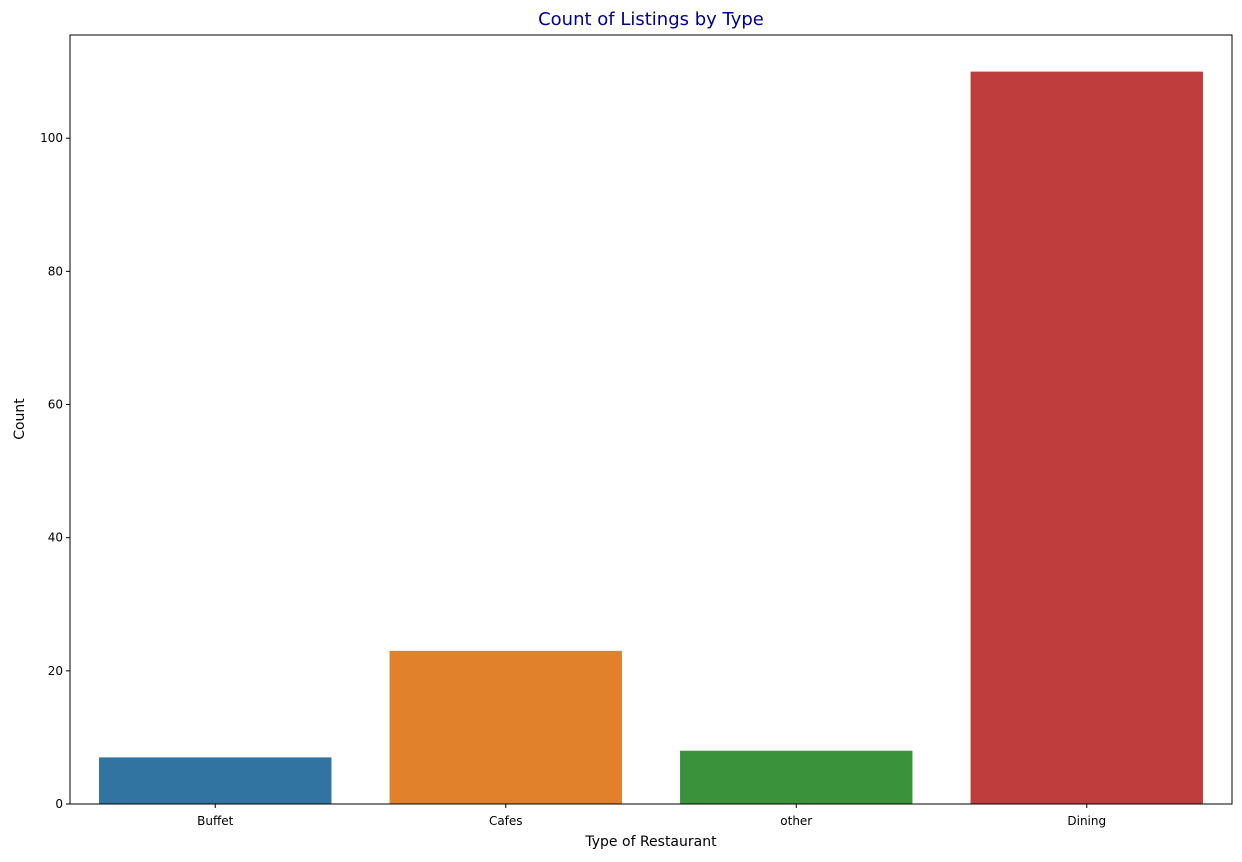 Image resolution: width=1242 pixels, height=862 pixels. I want to click on y-tick-label: 0, so click(59, 804).